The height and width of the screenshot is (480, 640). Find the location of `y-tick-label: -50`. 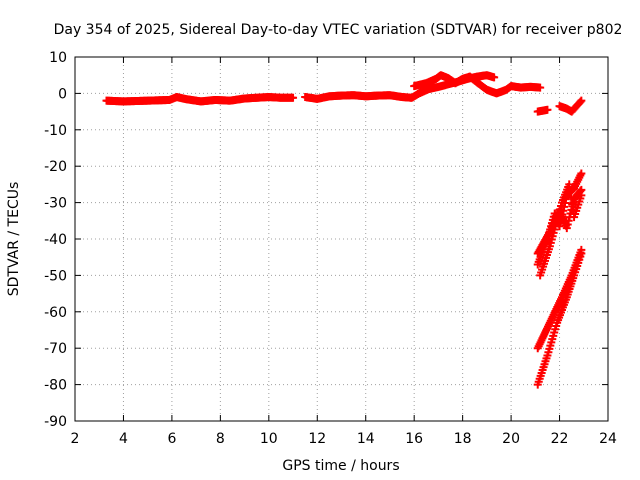

y-tick-label: -50 is located at coordinates (55, 276).